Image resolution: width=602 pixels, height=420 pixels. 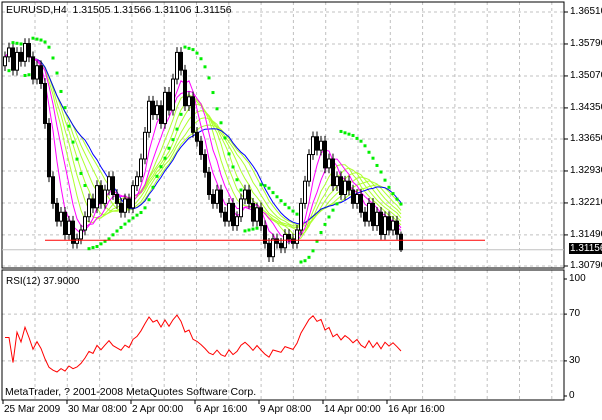 What do you see at coordinates (586, 265) in the screenshot?
I see `price-axis-label: 1.30790` at bounding box center [586, 265].